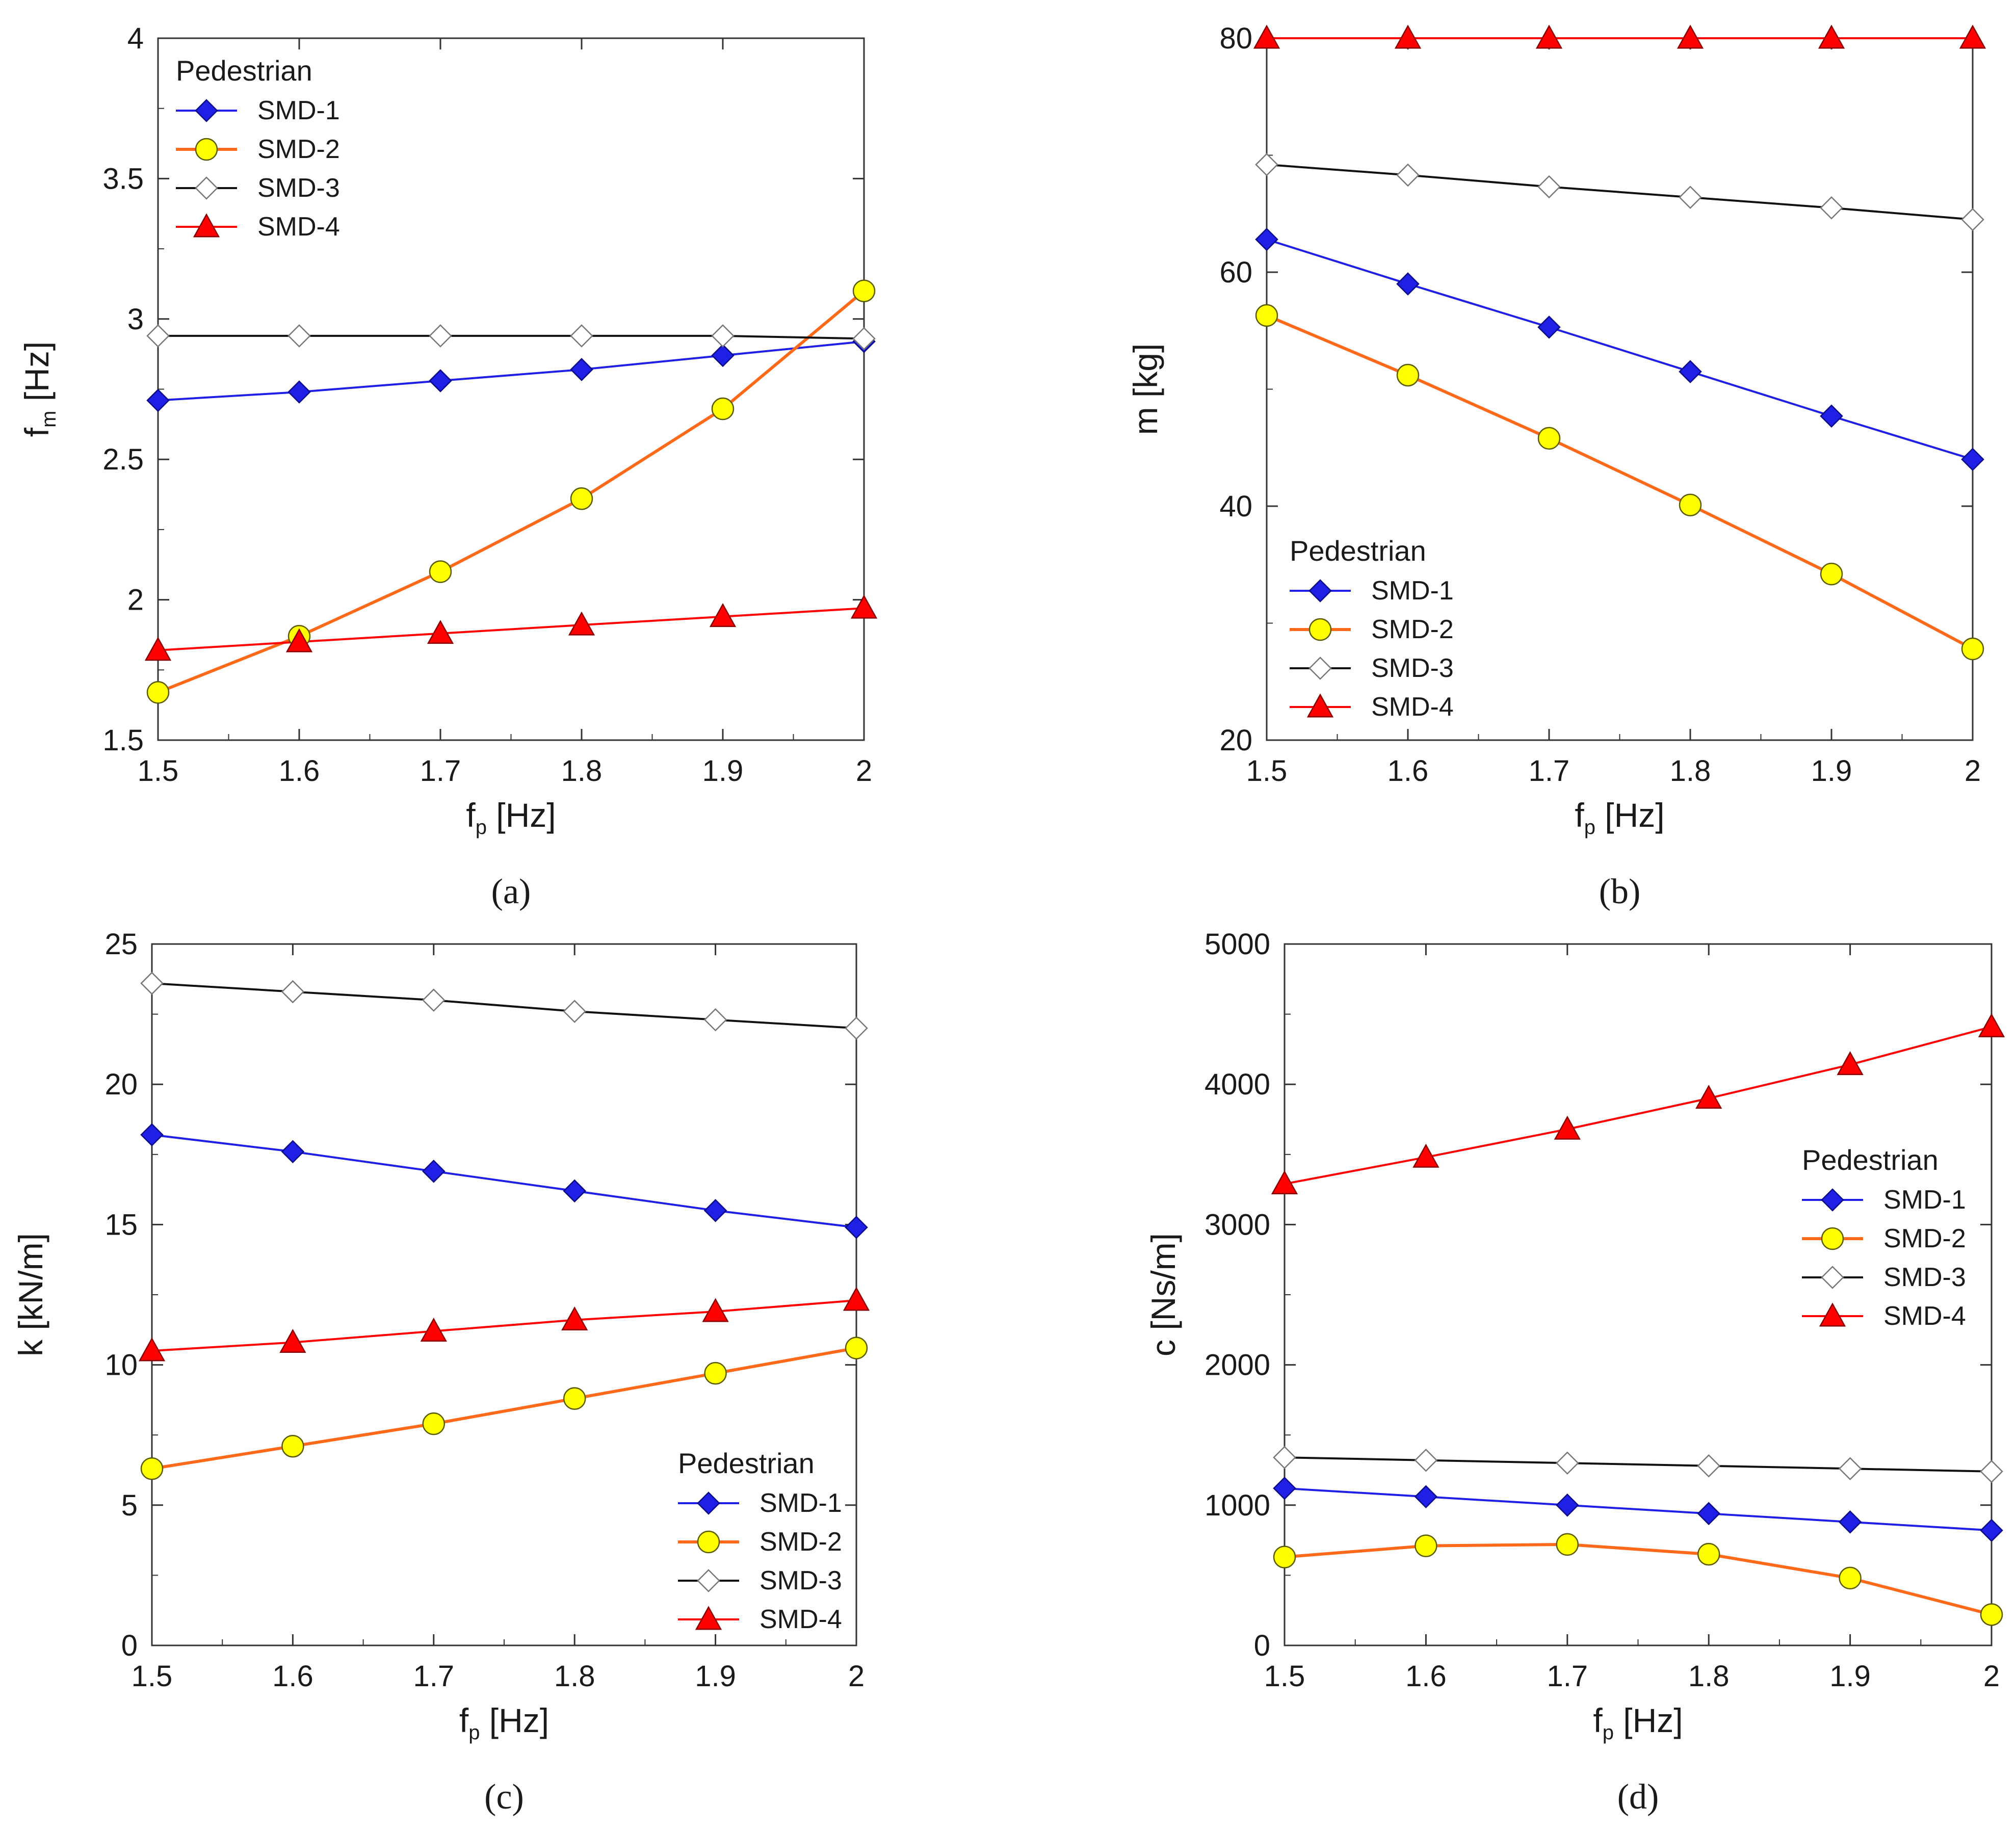 This screenshot has width=2016, height=1833. I want to click on y-tick-label: 3.5, so click(123, 178).